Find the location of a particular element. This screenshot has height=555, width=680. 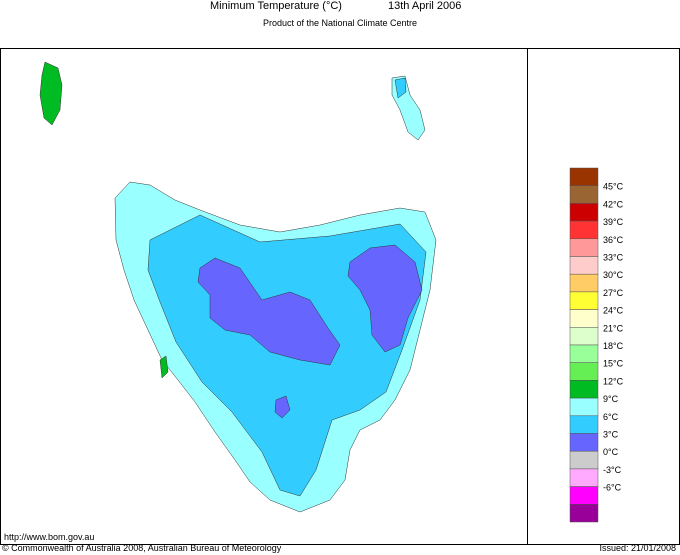

legend-label: 6°C is located at coordinates (611, 417).